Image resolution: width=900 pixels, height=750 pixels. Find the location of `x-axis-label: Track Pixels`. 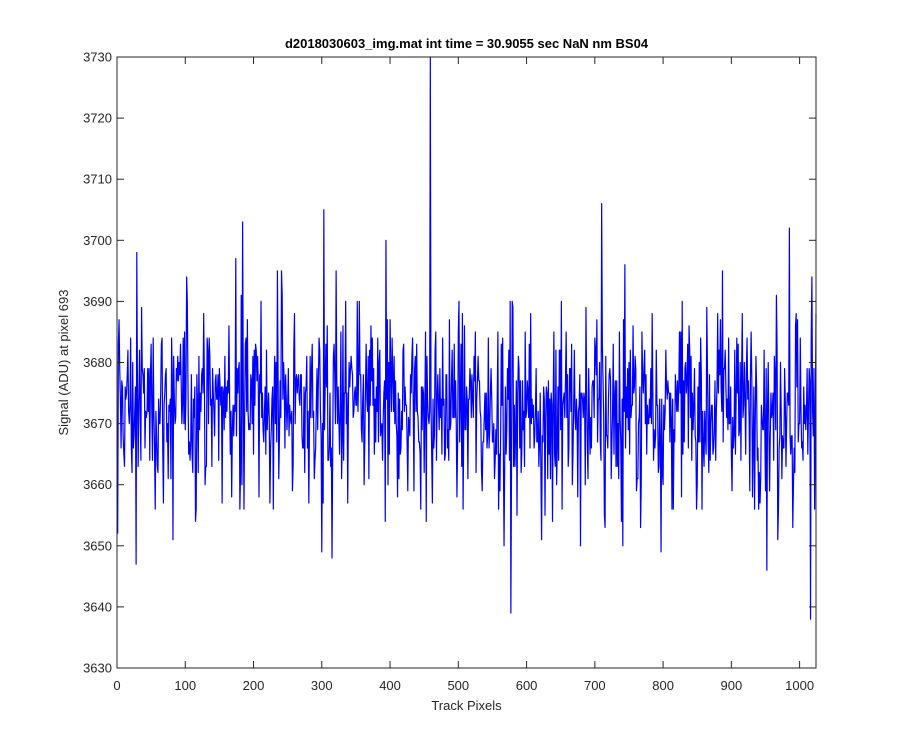

x-axis-label: Track Pixels is located at coordinates (466, 705).